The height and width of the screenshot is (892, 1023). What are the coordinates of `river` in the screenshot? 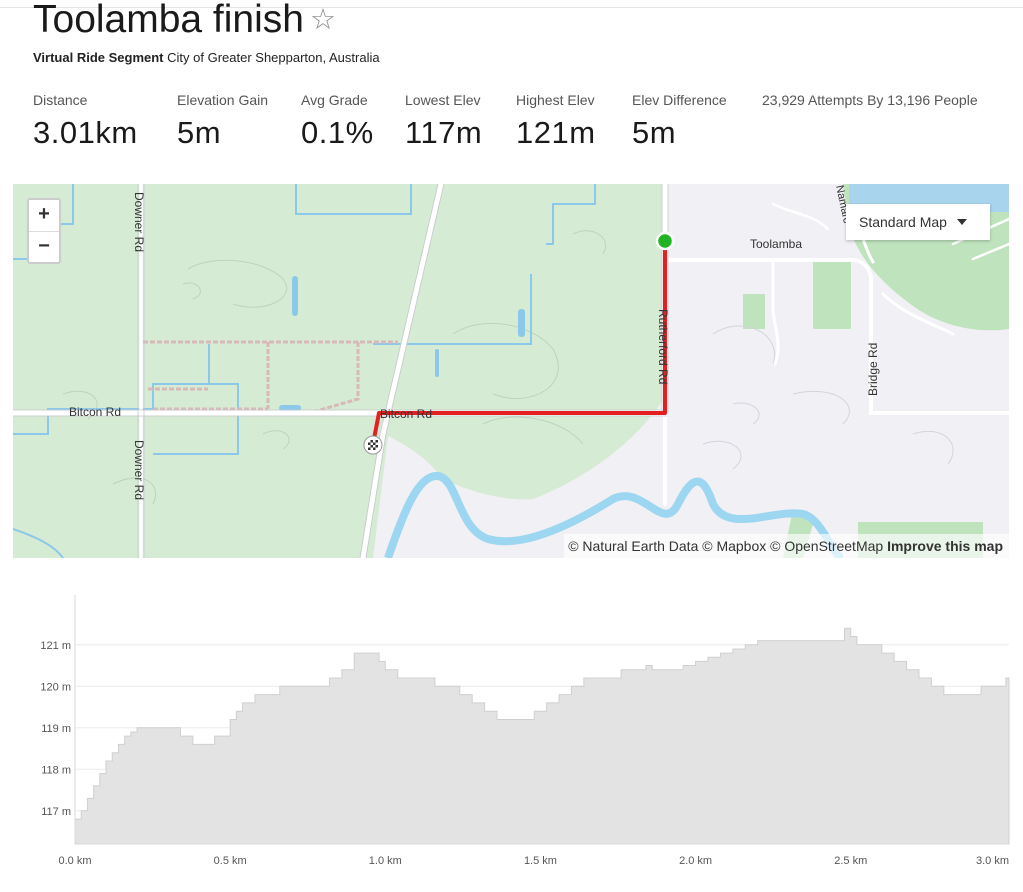 It's located at (614, 515).